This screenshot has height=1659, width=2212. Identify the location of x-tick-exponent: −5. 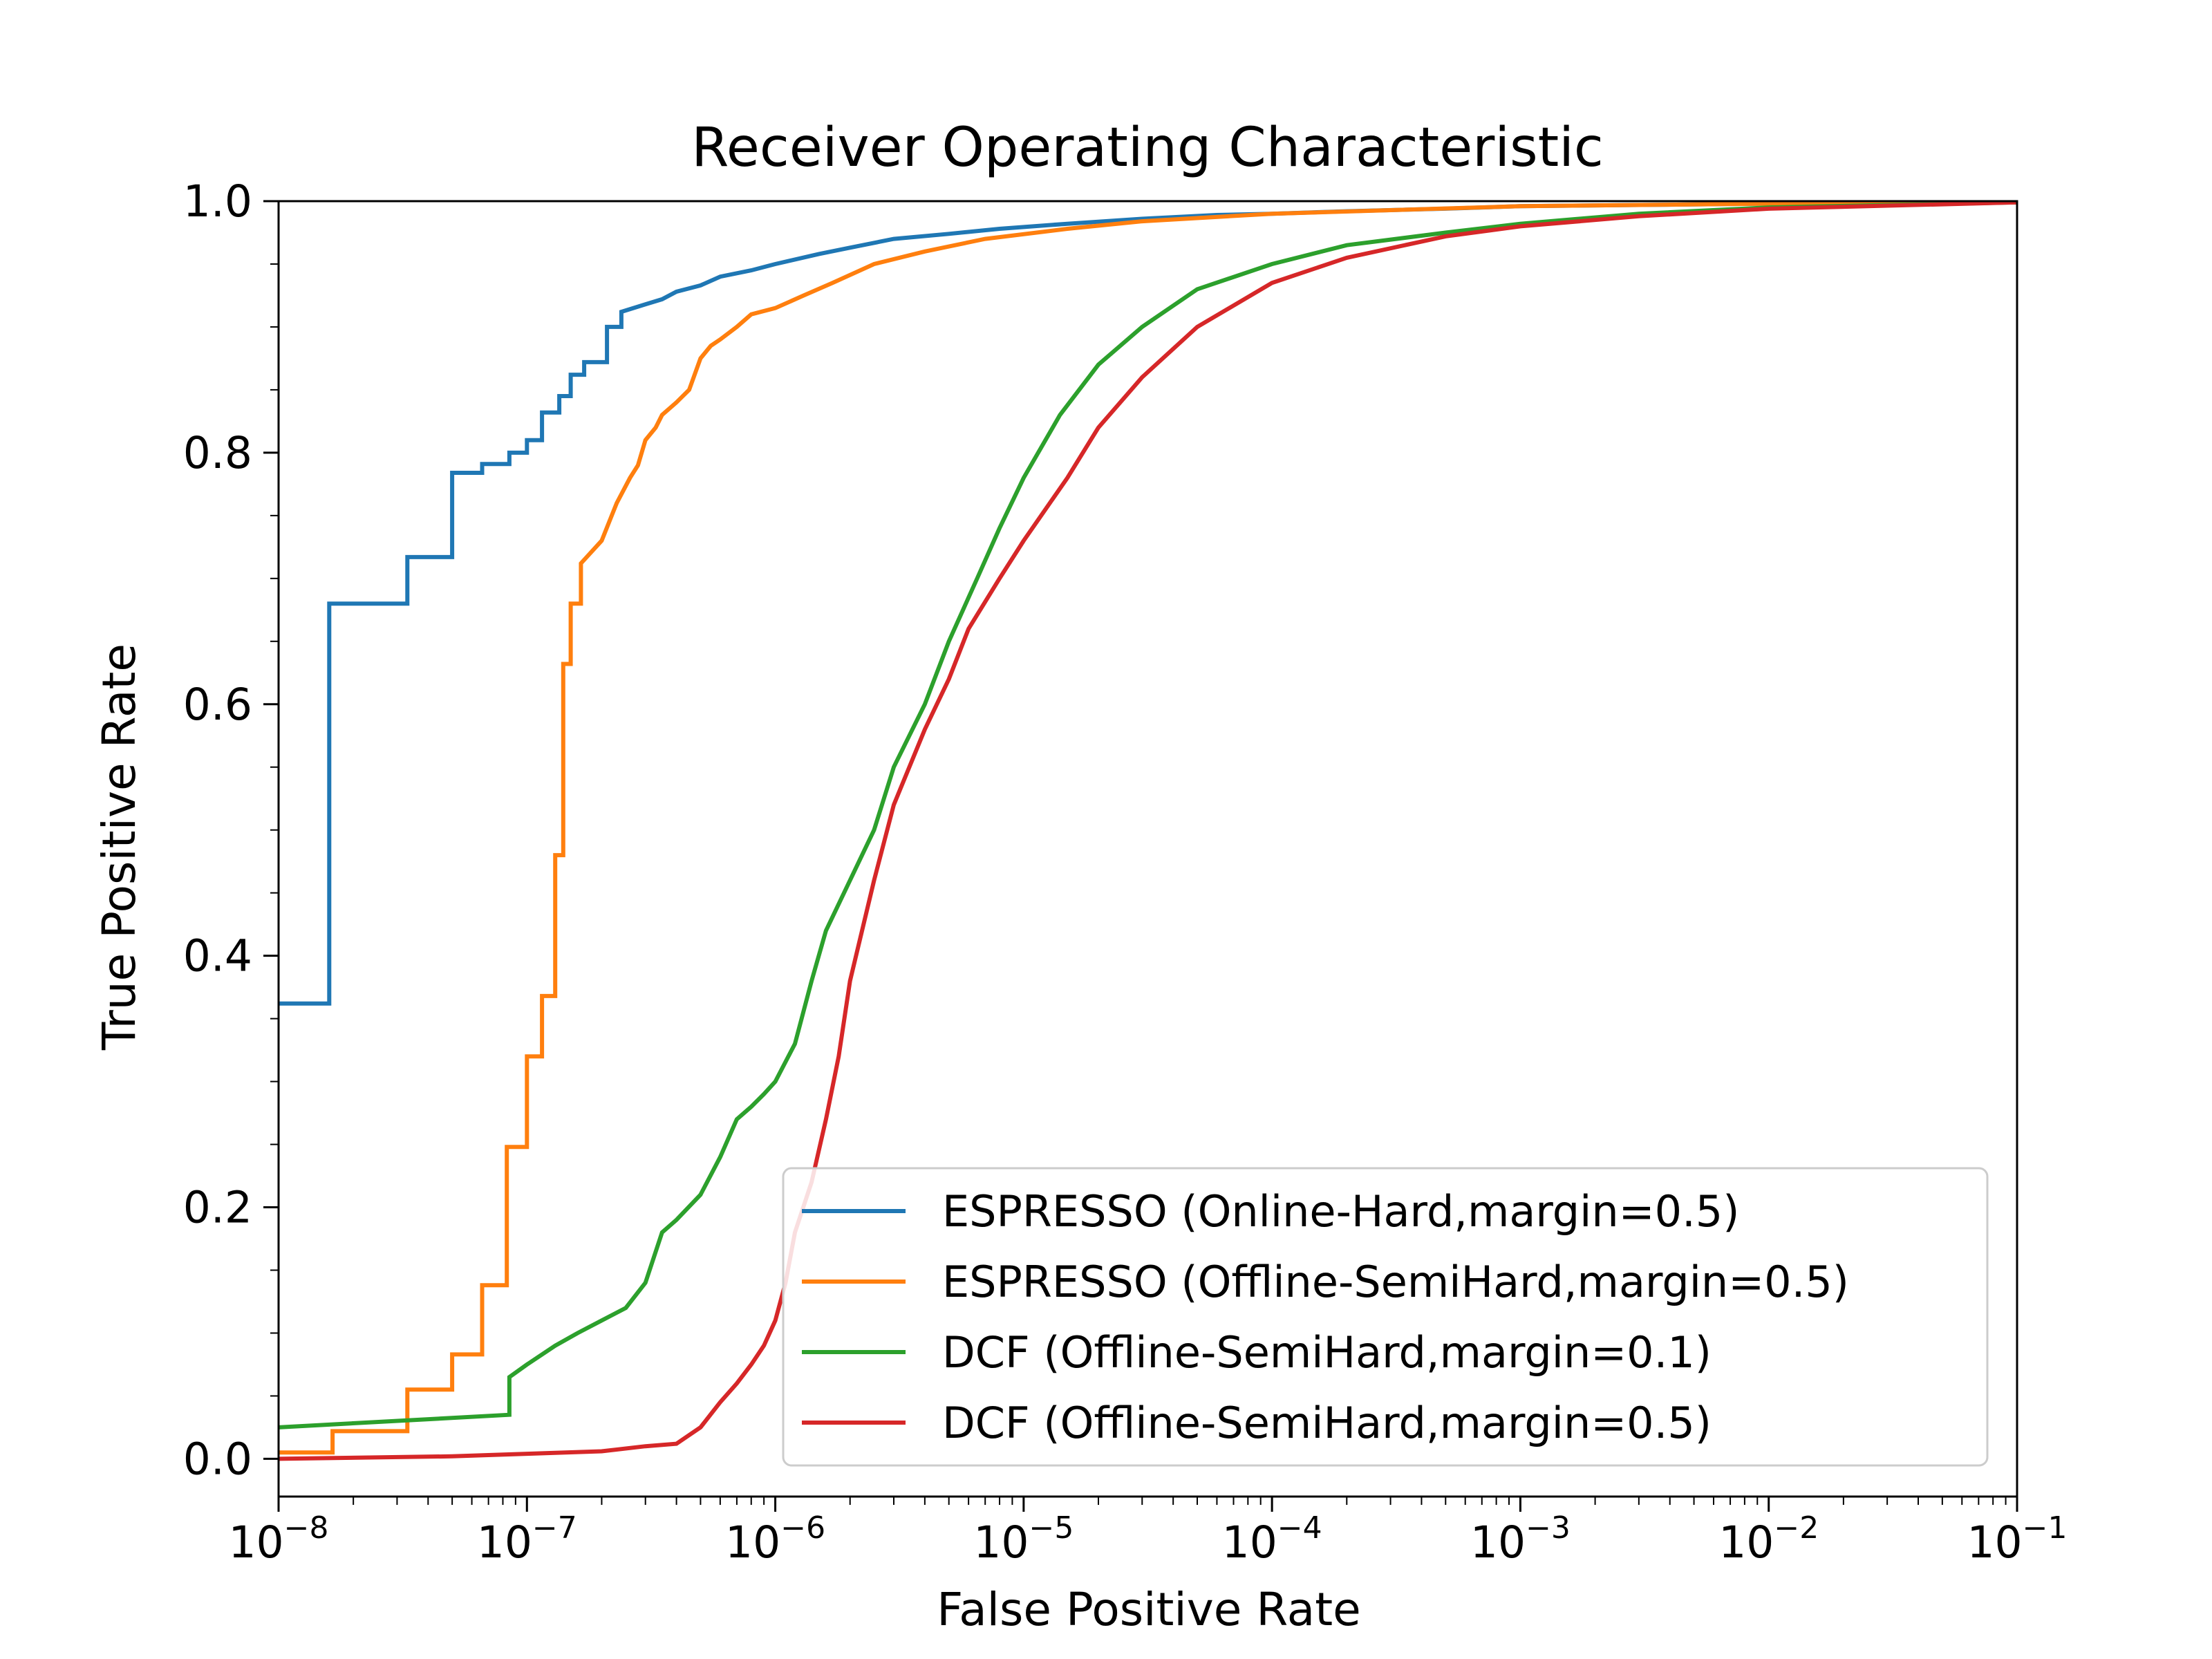
(1051, 1528).